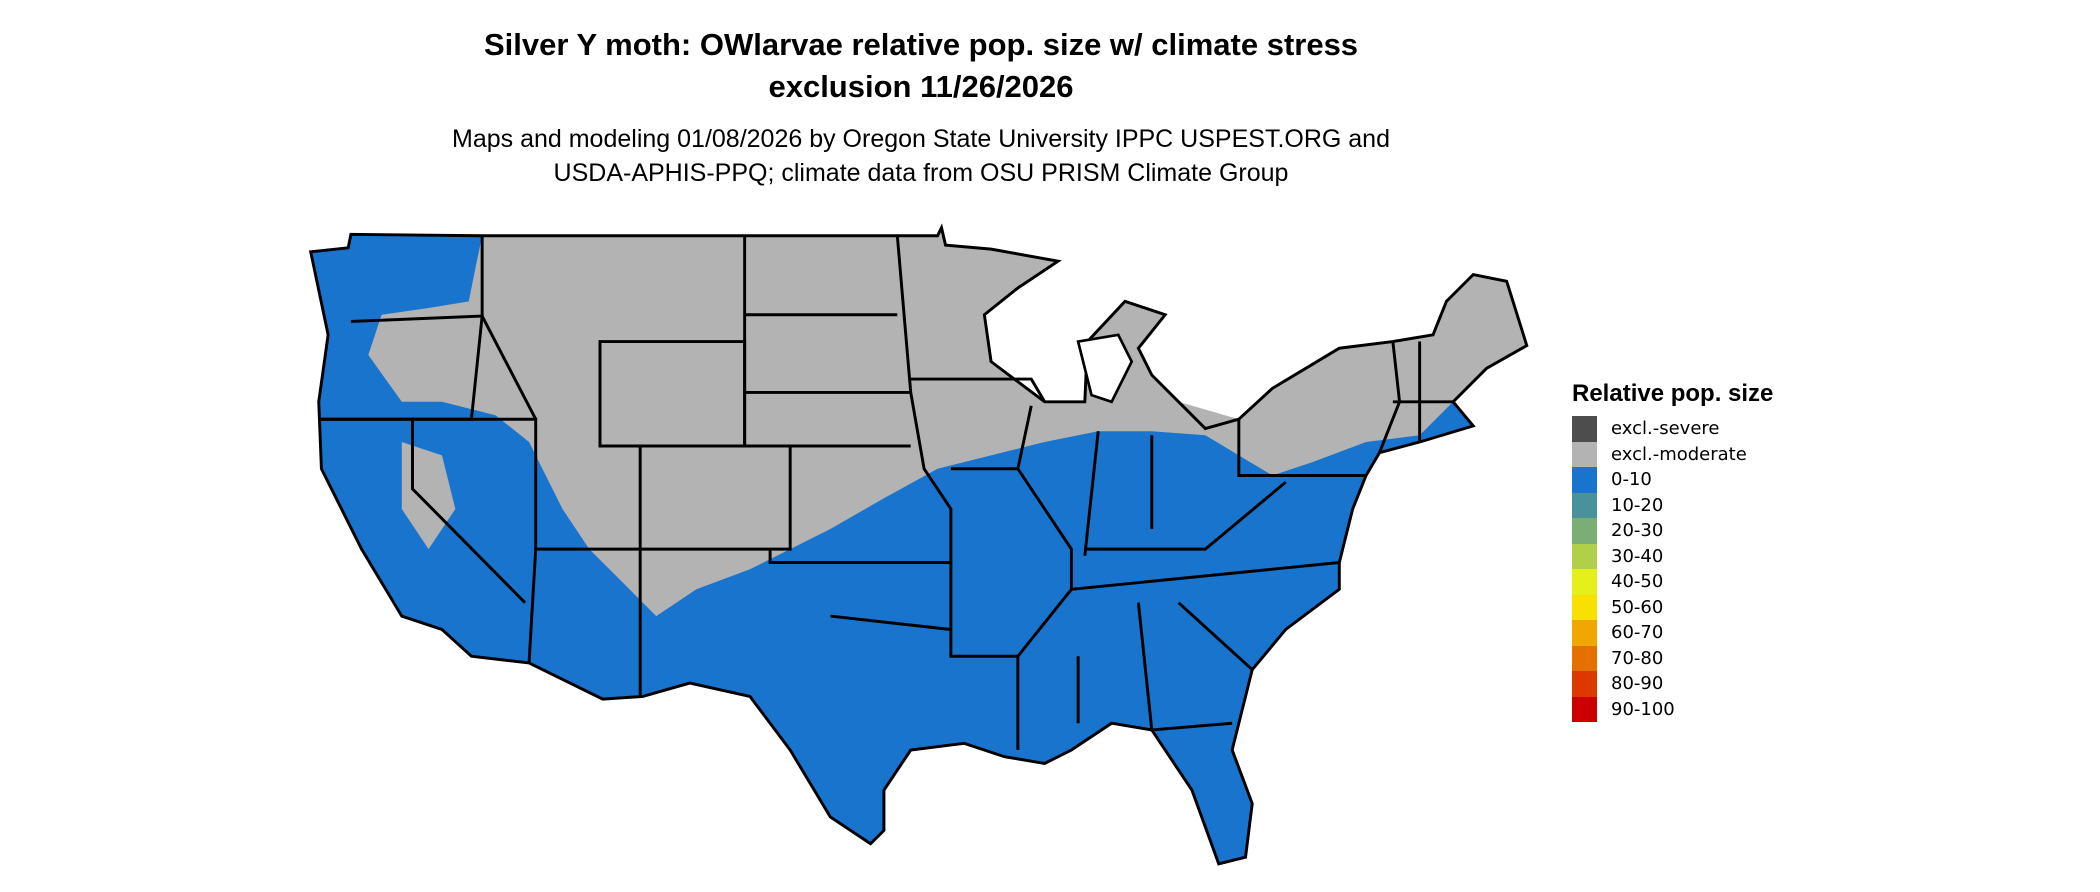  What do you see at coordinates (1672, 684) in the screenshot?
I see `legend-item: 80-90` at bounding box center [1672, 684].